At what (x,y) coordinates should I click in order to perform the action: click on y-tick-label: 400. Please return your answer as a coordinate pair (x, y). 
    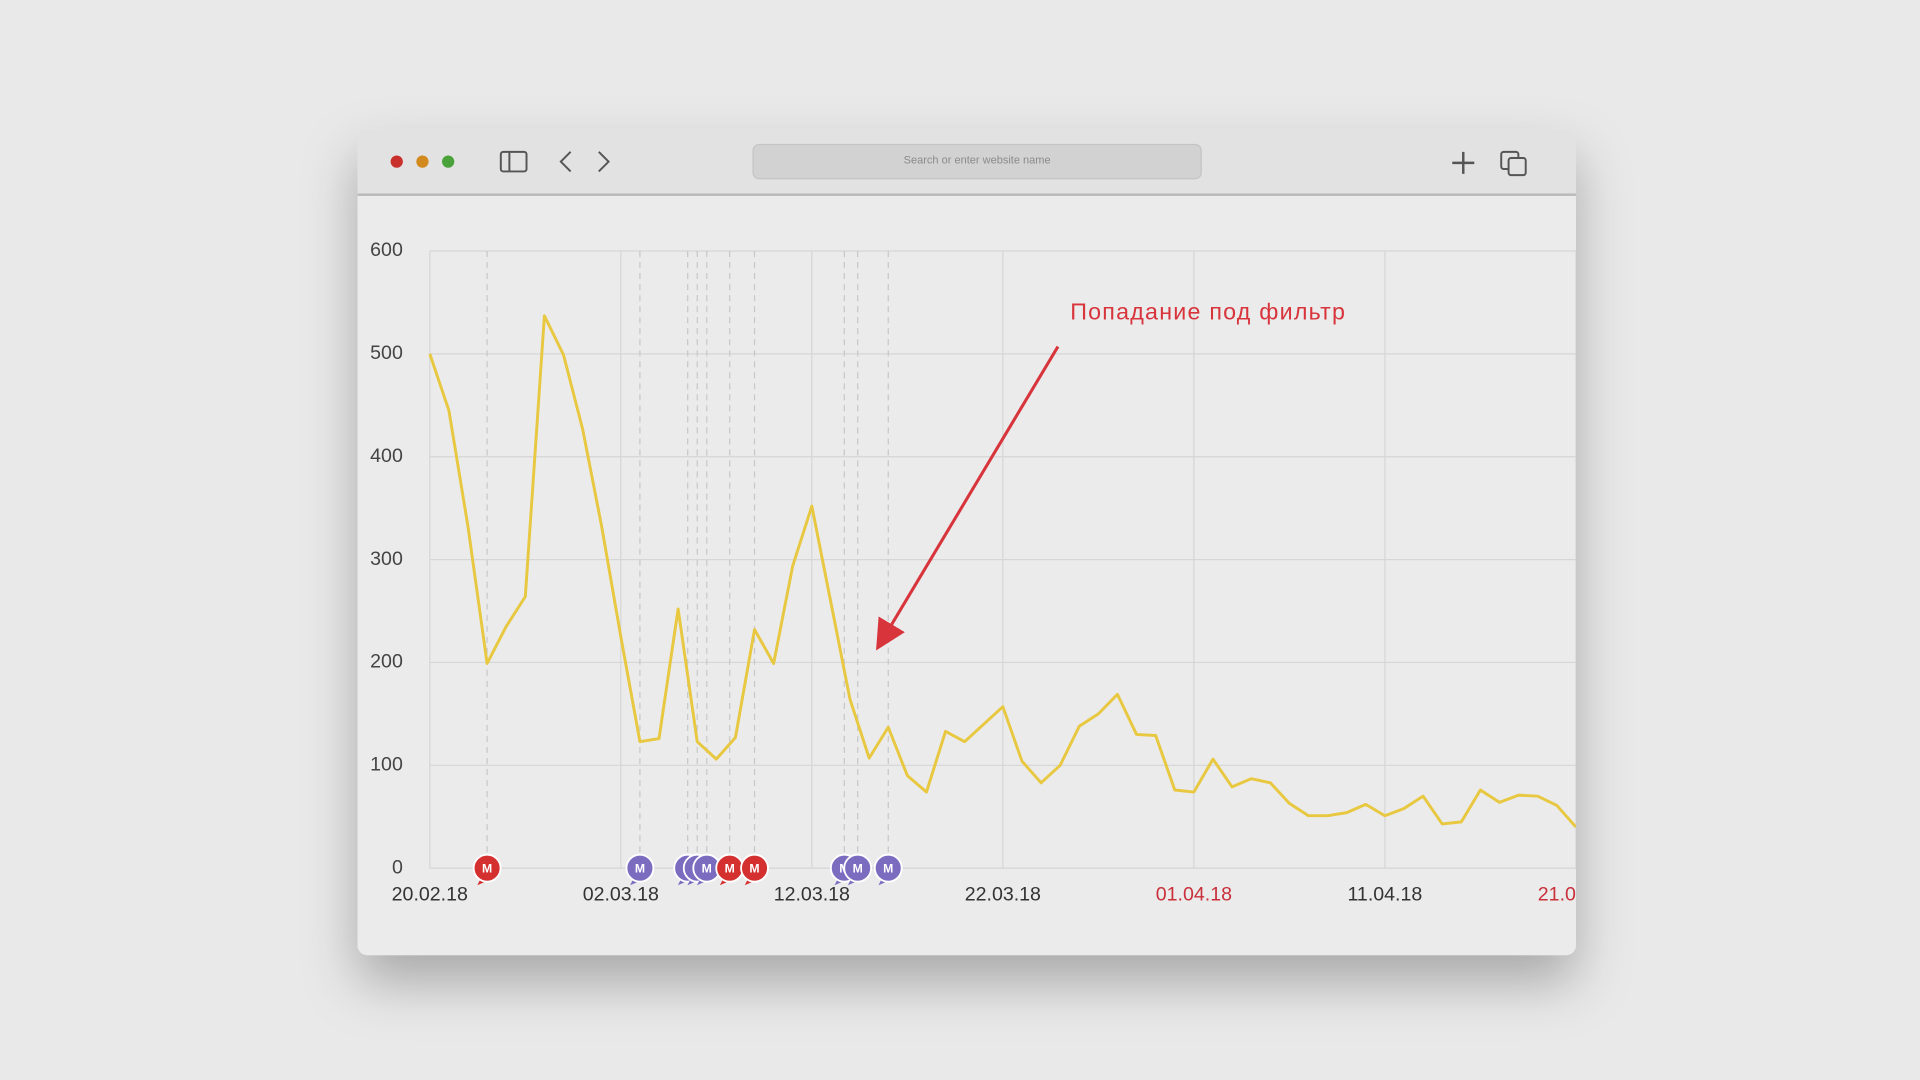
    Looking at the image, I should click on (386, 456).